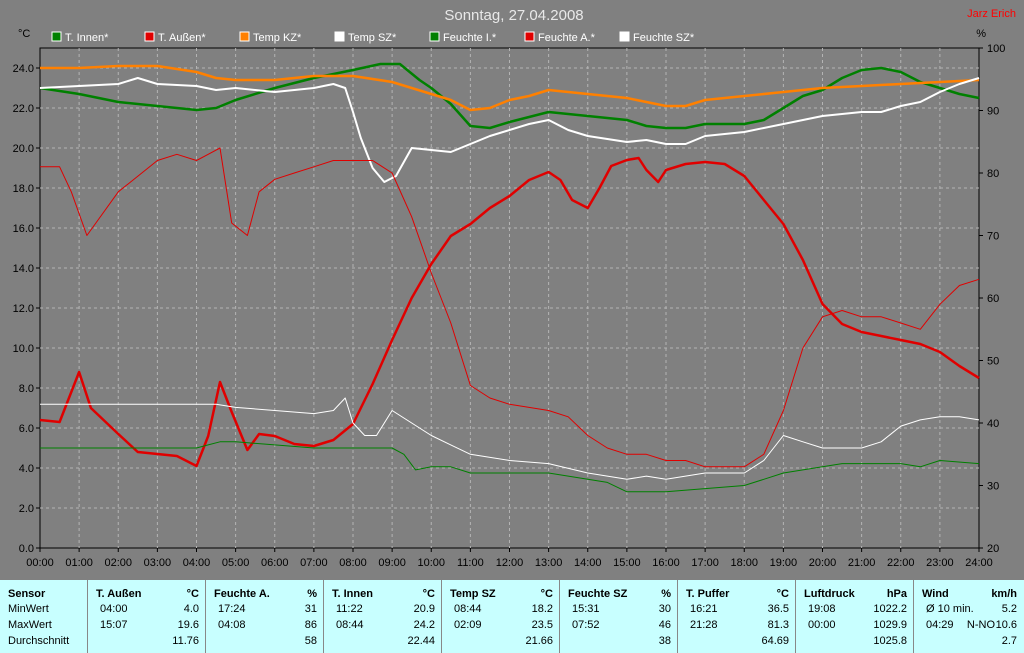 Image resolution: width=1024 pixels, height=653 pixels. I want to click on x-tick-label: 05:00, so click(236, 563).